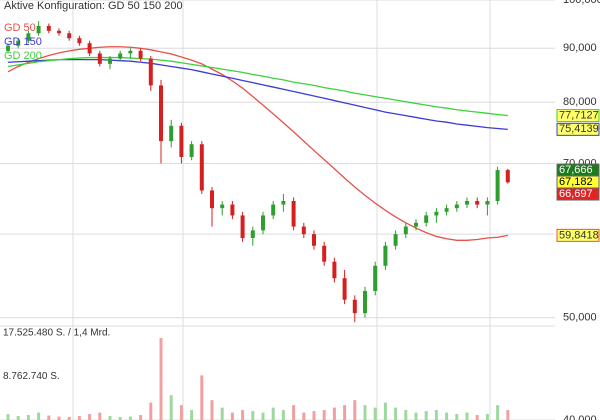  Describe the element at coordinates (20, 28) in the screenshot. I see `legend-entry: GD 50` at that location.